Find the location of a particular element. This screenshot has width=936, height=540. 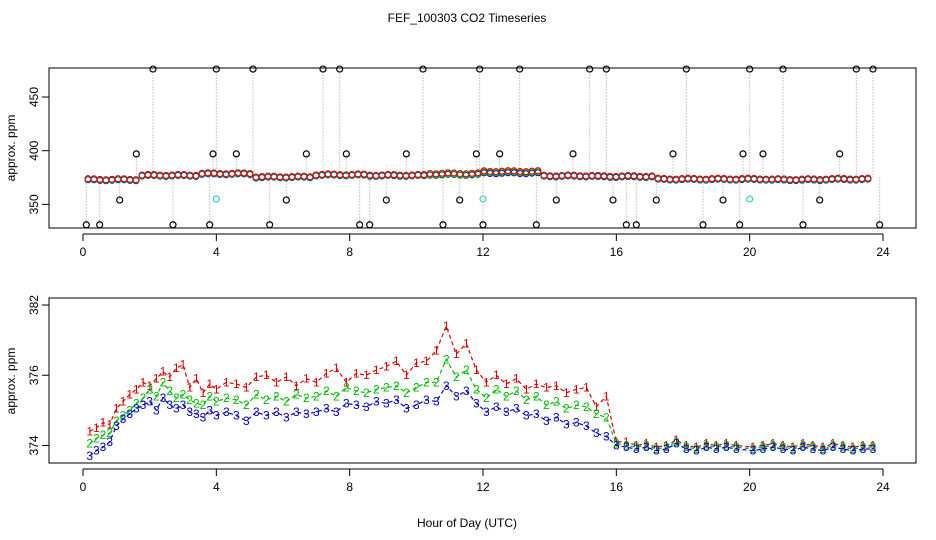

x-tick-label: 8 is located at coordinates (349, 252).